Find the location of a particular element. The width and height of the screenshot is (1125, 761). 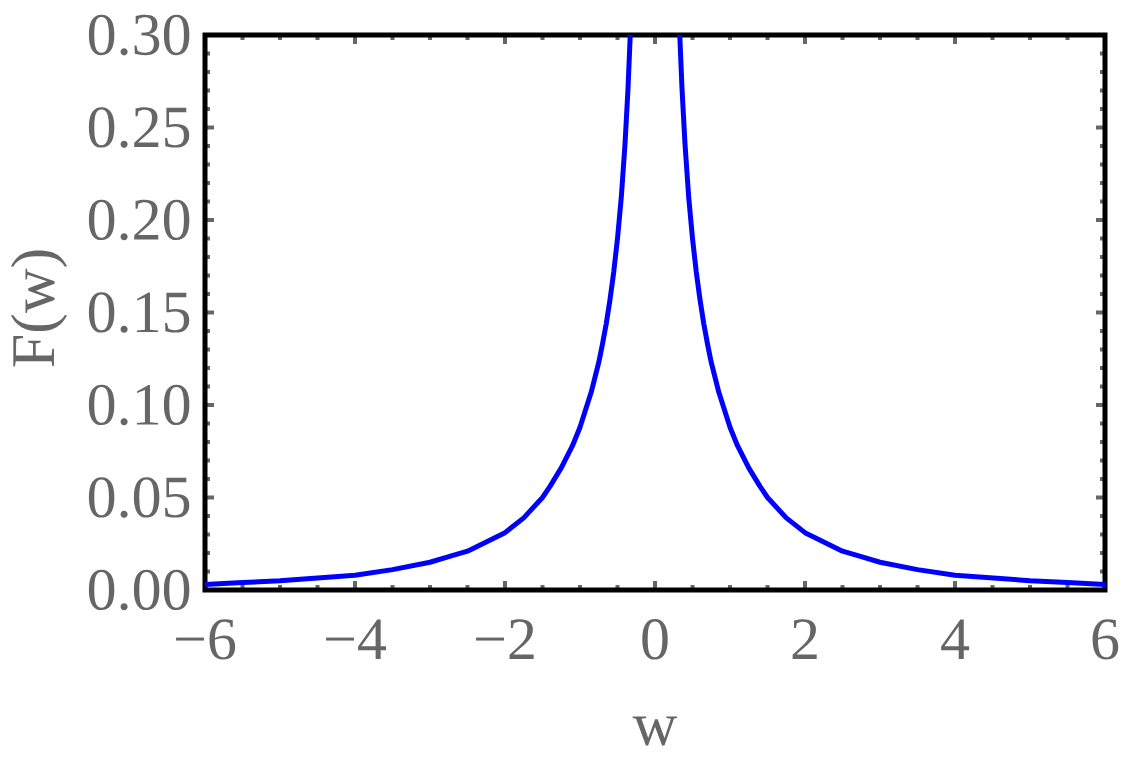

y-axis-title: F(w) is located at coordinates (39, 308).